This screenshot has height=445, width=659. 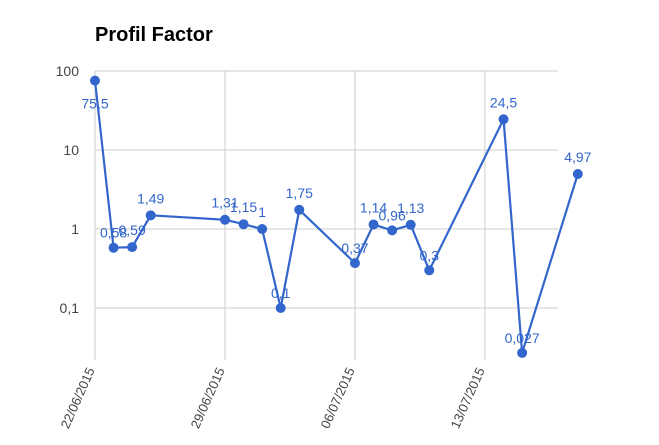 What do you see at coordinates (224, 203) in the screenshot?
I see `data-label: 1,31` at bounding box center [224, 203].